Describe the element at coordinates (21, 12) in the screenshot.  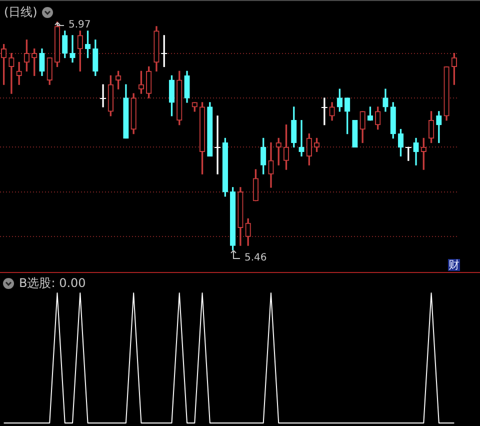
I see `chart-title: (日线)` at that location.